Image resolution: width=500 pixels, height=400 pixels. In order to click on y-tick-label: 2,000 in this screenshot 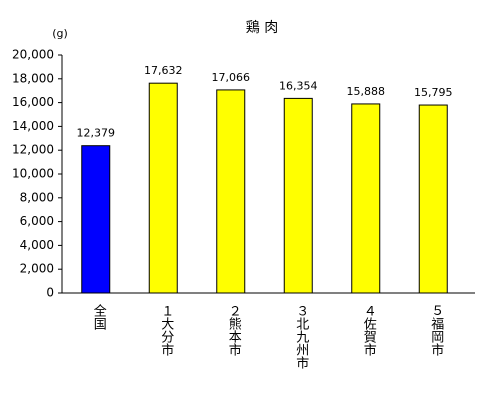, I will do `click(37, 269)`.